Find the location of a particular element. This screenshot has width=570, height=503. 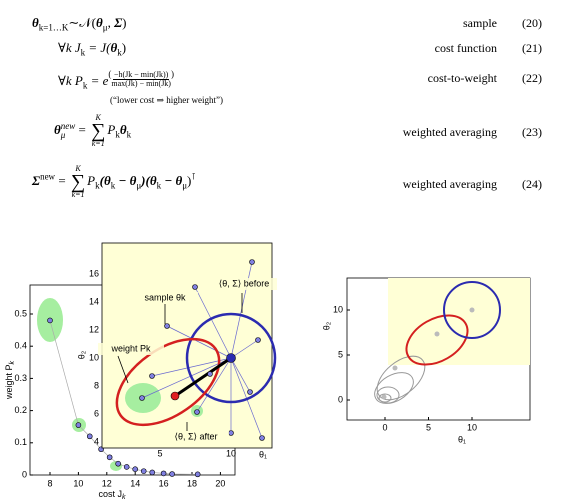

equation-24: Σnew = K ∑ k=1 Pk(θk − θμ)(θk − θμ)⊺ is located at coordinates (114, 182).